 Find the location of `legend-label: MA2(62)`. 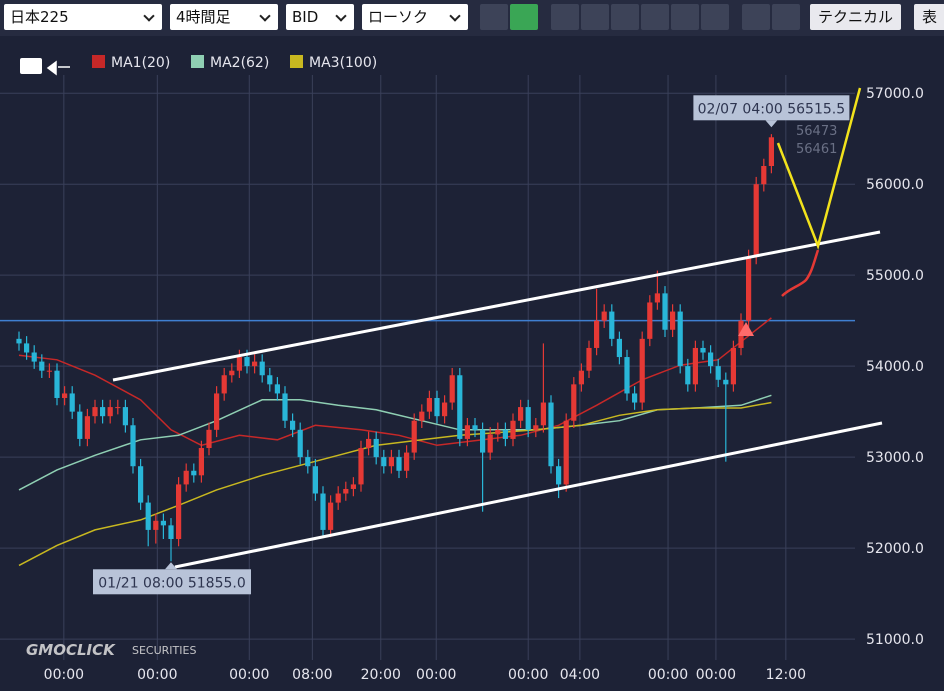

legend-label: MA2(62) is located at coordinates (239, 63).